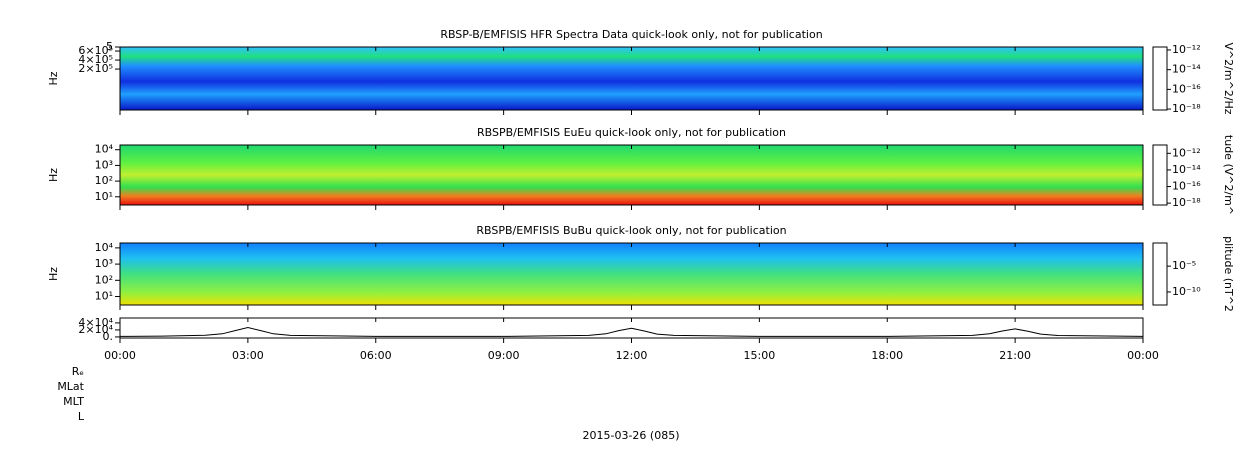 The image size is (1250, 453). Describe the element at coordinates (631, 331) in the screenshot. I see `line-series` at that location.